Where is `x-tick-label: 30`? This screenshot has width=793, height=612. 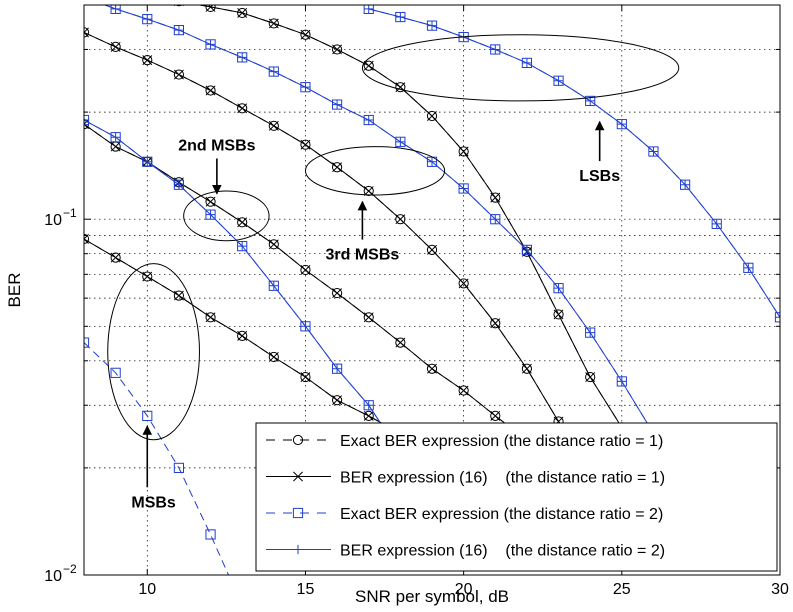 x-tick-label: 30 is located at coordinates (780, 589).